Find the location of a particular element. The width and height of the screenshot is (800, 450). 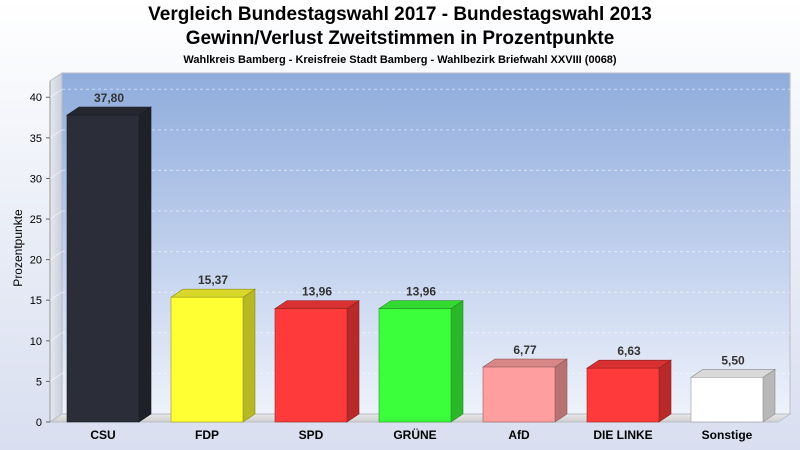

bar-spd is located at coordinates (317, 361).